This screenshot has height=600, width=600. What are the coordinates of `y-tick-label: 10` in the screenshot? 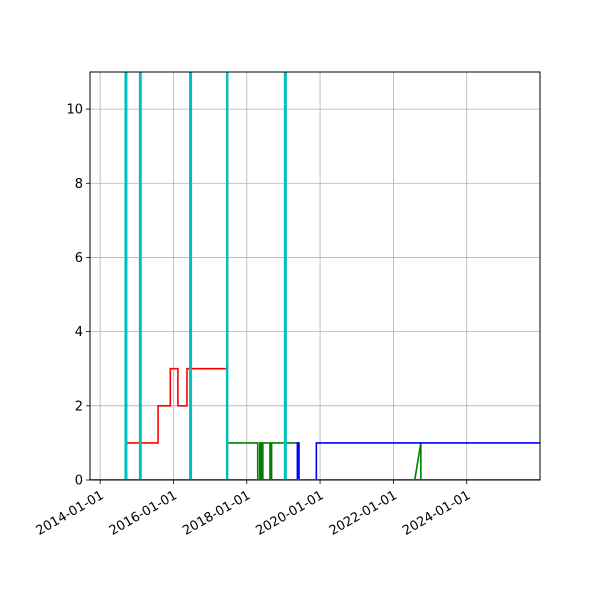 It's located at (74, 110).